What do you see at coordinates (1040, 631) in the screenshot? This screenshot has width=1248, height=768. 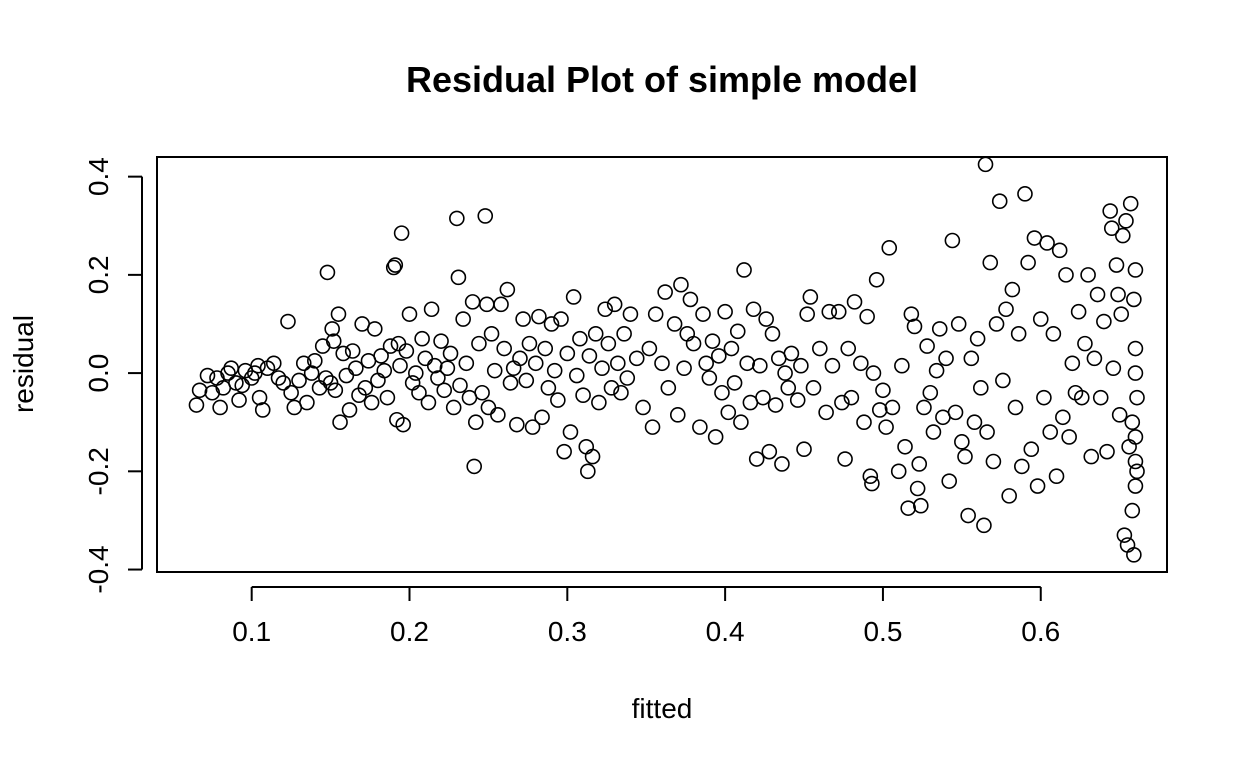 I see `x-tick-label: 0.6` at bounding box center [1040, 631].